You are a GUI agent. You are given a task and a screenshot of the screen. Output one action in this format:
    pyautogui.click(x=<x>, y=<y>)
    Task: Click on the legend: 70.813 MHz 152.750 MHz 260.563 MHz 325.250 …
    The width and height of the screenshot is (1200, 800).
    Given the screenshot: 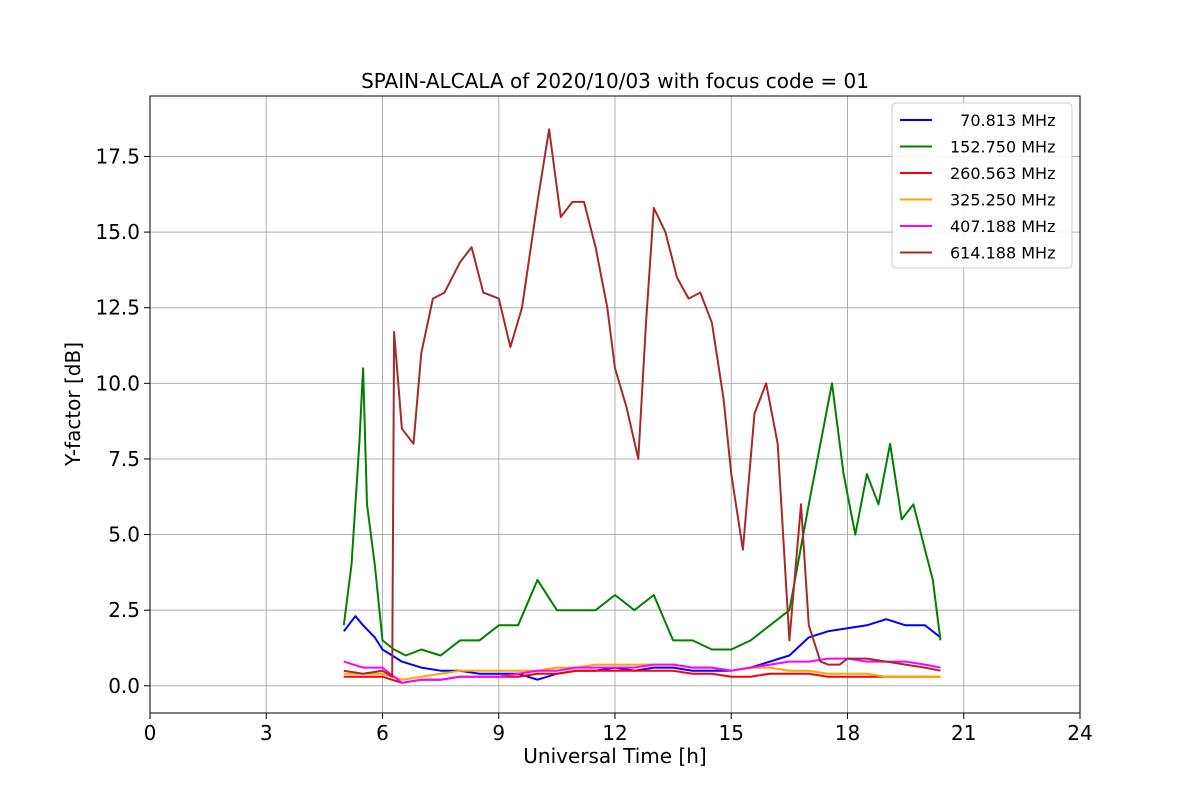 What is the action you would take?
    pyautogui.click(x=982, y=185)
    